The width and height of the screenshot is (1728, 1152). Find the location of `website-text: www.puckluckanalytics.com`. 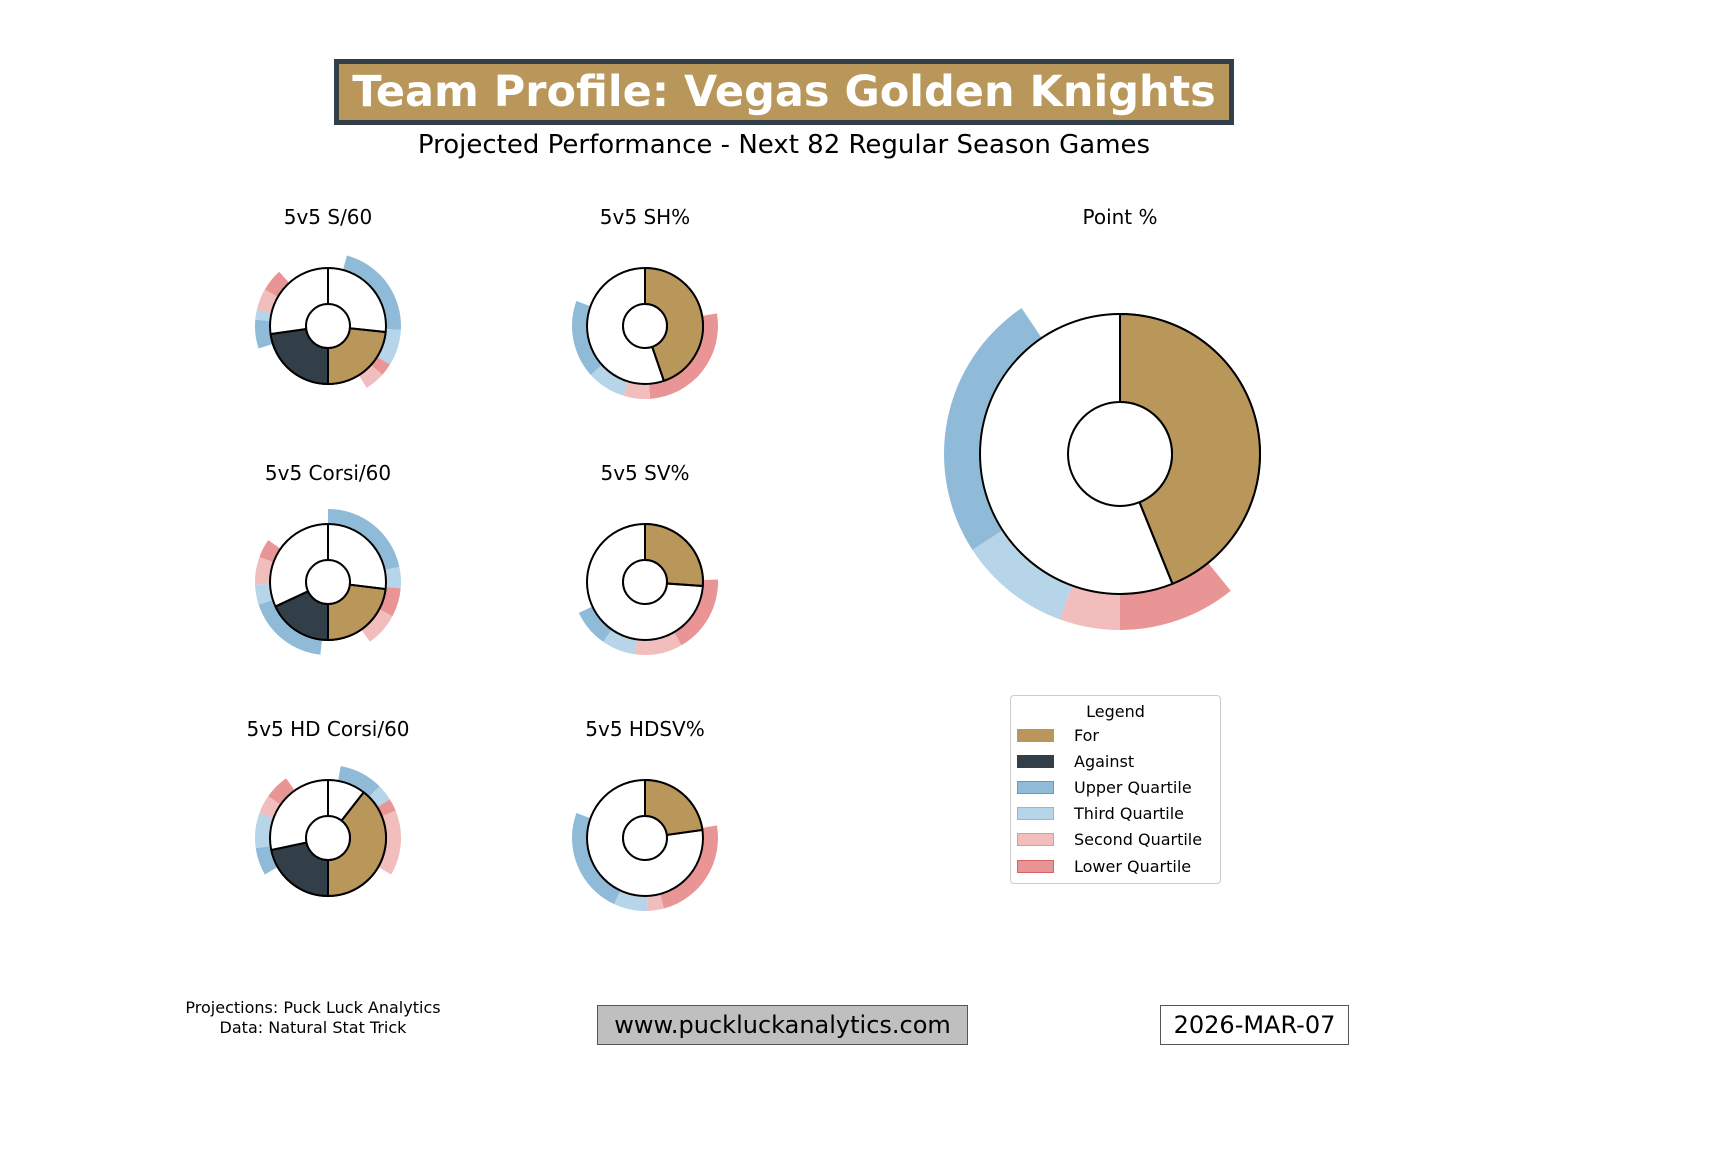

website-text: www.puckluckanalytics.com is located at coordinates (782, 1025).